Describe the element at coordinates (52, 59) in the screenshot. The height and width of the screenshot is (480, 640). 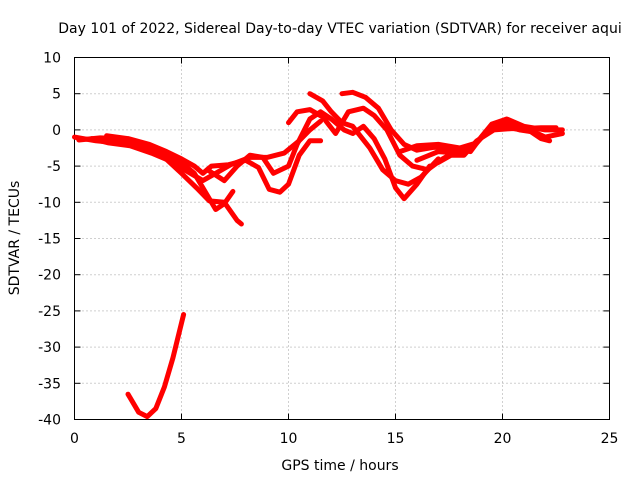
I see `y-tick-label: 10` at that location.